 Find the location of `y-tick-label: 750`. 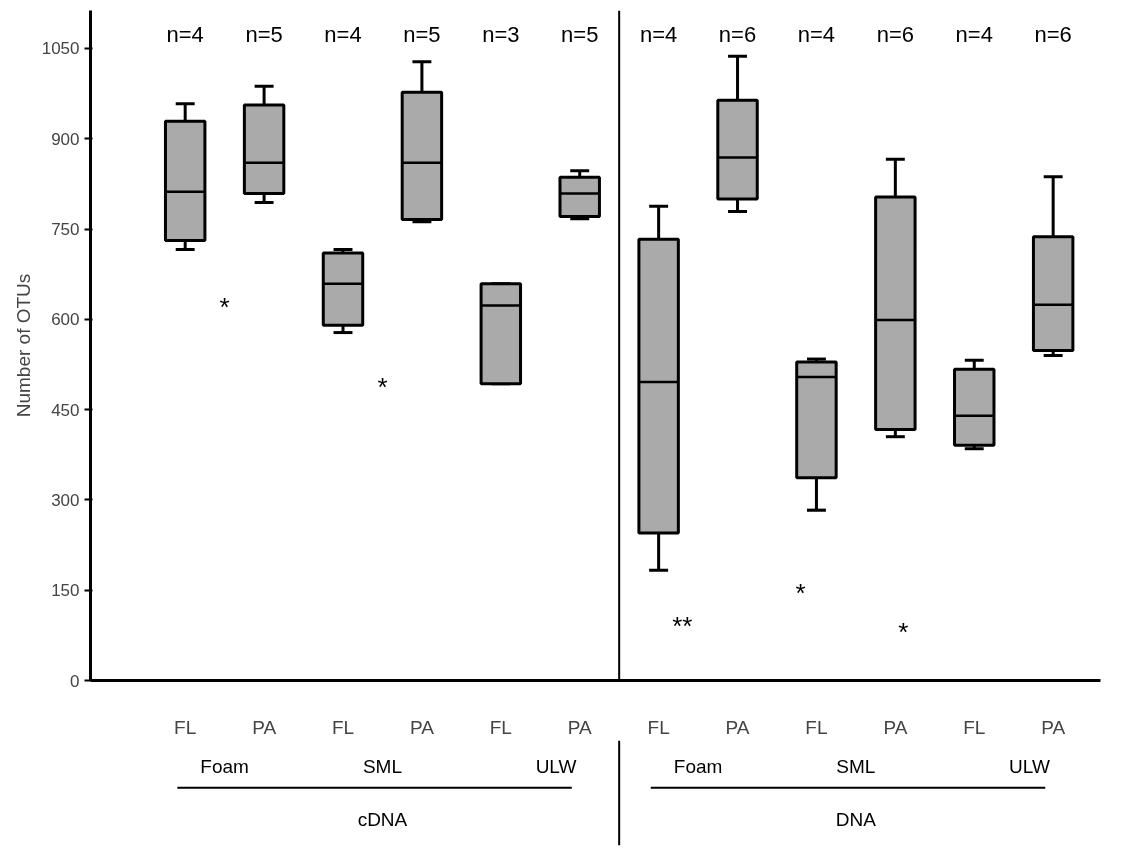

y-tick-label: 750 is located at coordinates (65, 230).